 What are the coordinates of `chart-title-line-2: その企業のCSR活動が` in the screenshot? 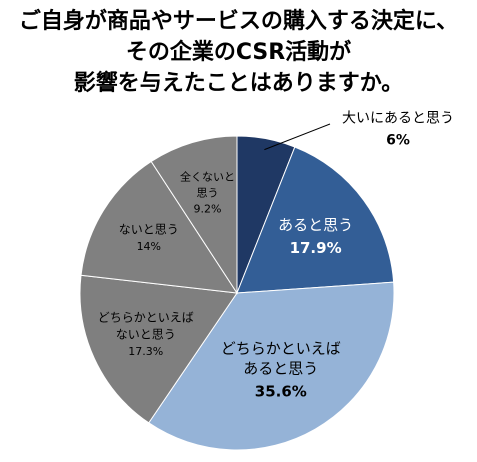 It's located at (238, 52).